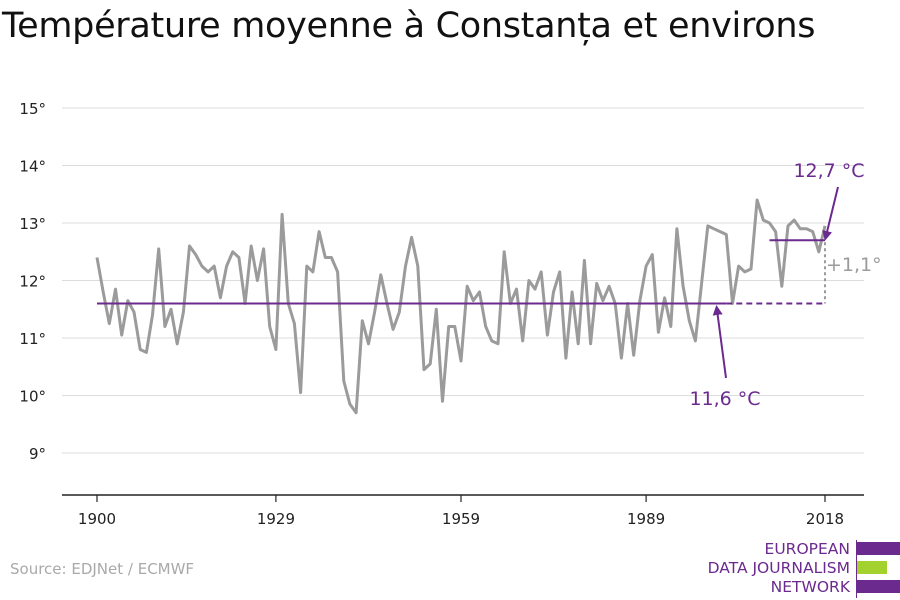 The height and width of the screenshot is (600, 900). What do you see at coordinates (102, 569) in the screenshot?
I see `source-note: Source: EDJNet / ECMWF` at bounding box center [102, 569].